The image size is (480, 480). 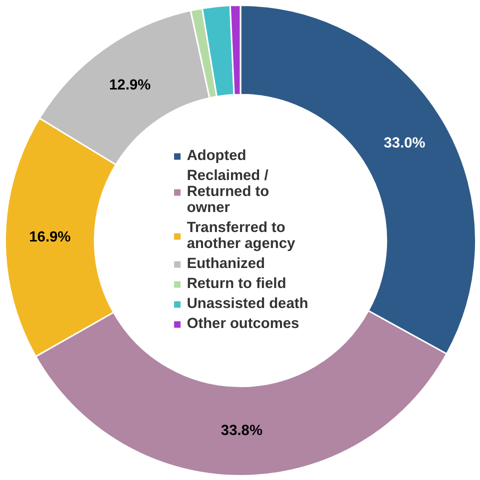 I want to click on data-label: 33.8%, so click(x=241, y=431).